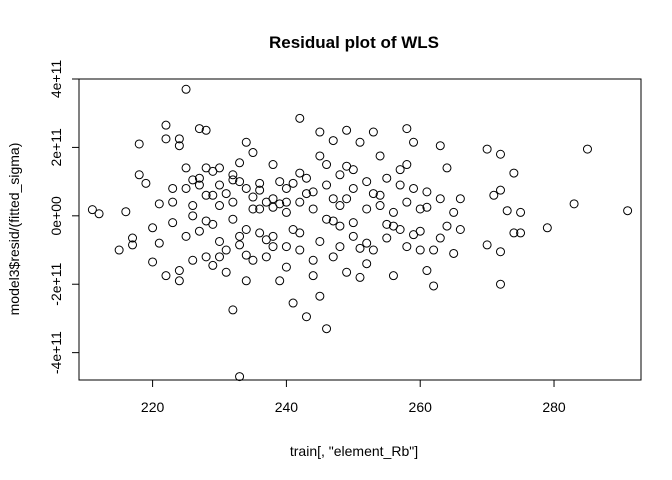 The height and width of the screenshot is (480, 672). I want to click on x-tick-label: 220, so click(153, 407).